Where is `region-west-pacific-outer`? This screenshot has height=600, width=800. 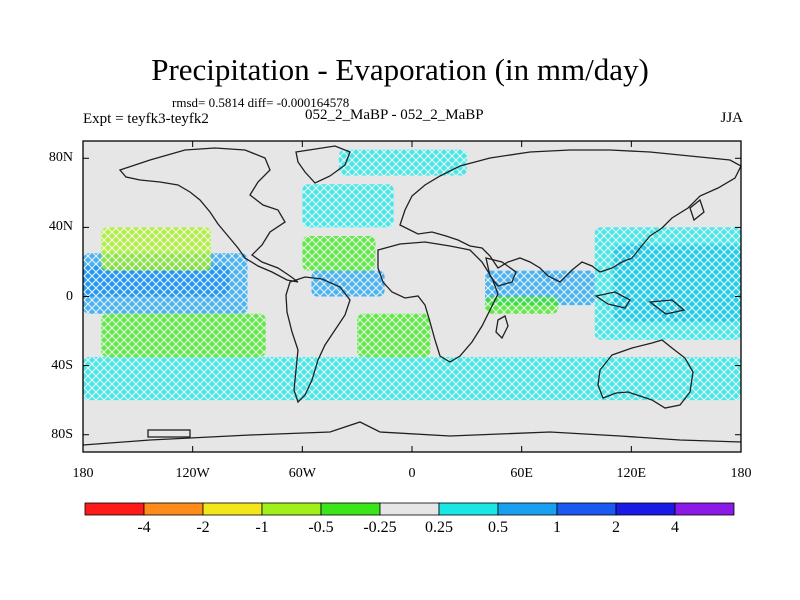 region-west-pacific-outer is located at coordinates (667, 283).